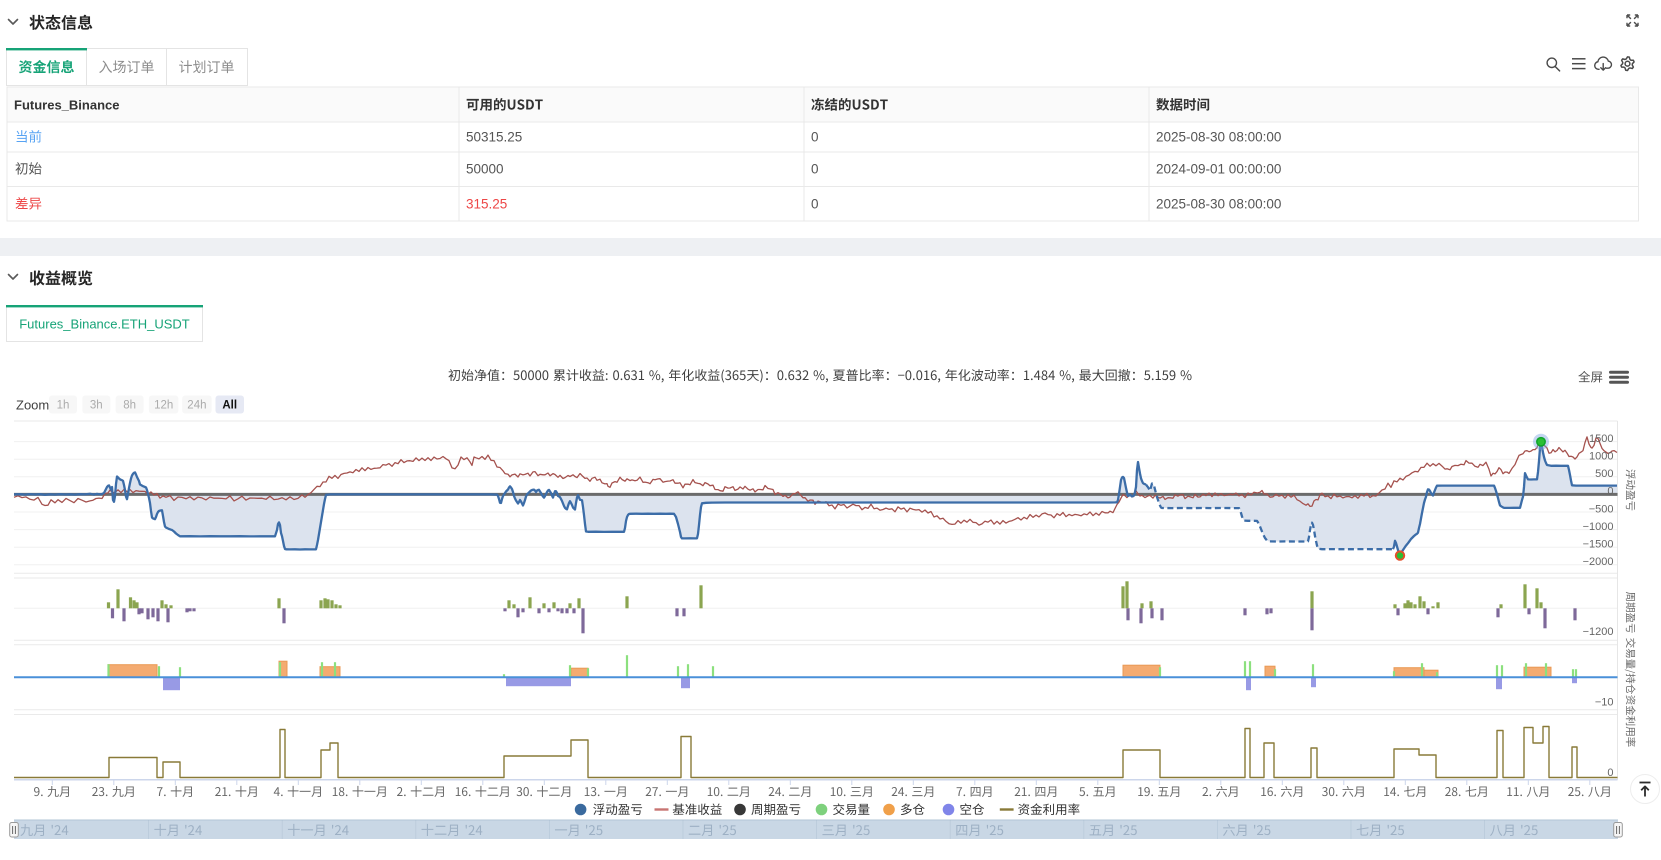 The height and width of the screenshot is (860, 1661). What do you see at coordinates (1598, 632) in the screenshot?
I see `svg-text: −1200` at bounding box center [1598, 632].